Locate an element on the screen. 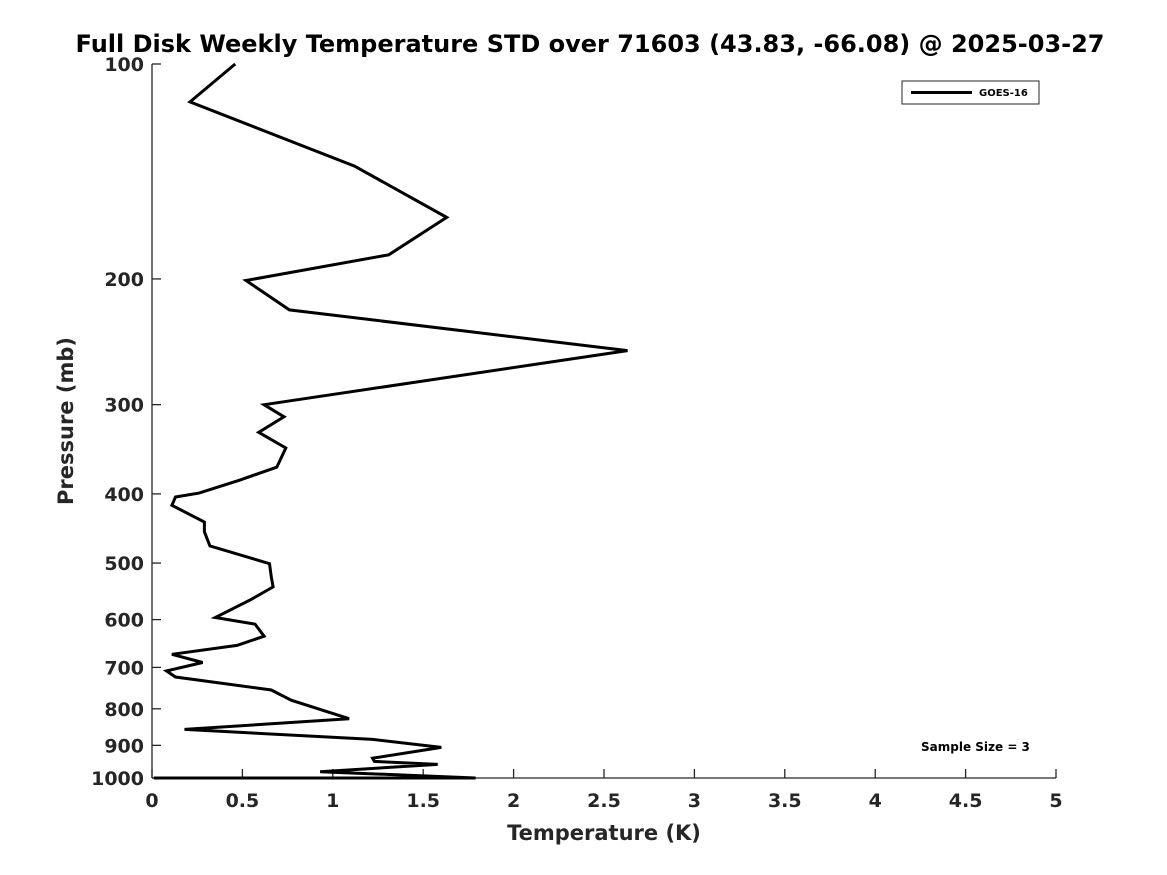 This screenshot has height=875, width=1167. legend-label-goes-16: GOES-16 is located at coordinates (1003, 93).